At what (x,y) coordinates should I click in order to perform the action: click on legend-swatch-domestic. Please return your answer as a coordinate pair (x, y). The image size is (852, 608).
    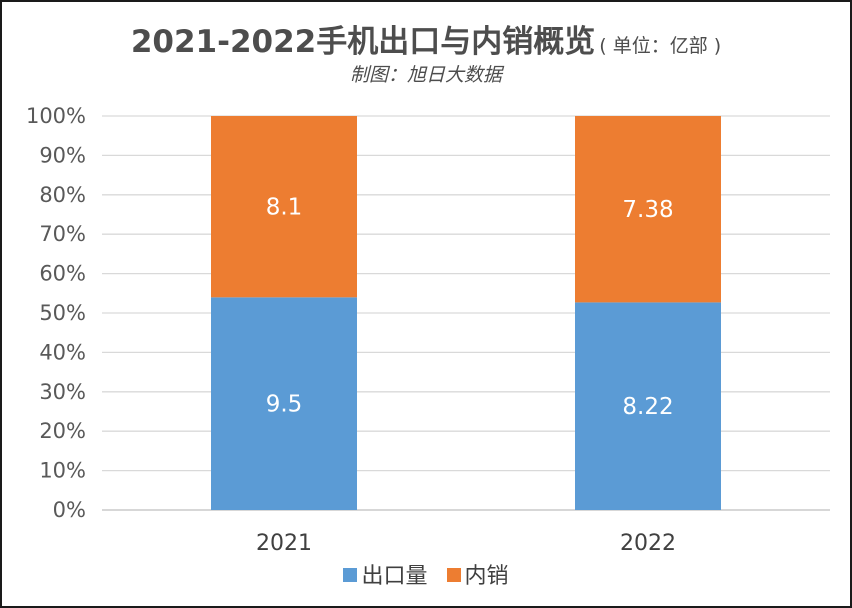
    Looking at the image, I should click on (453, 575).